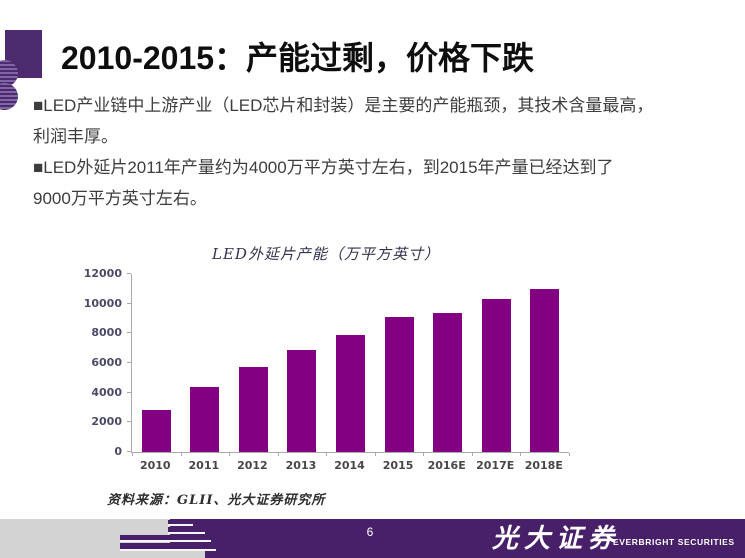 The height and width of the screenshot is (558, 745). Describe the element at coordinates (370, 532) in the screenshot. I see `page-number: 6` at that location.